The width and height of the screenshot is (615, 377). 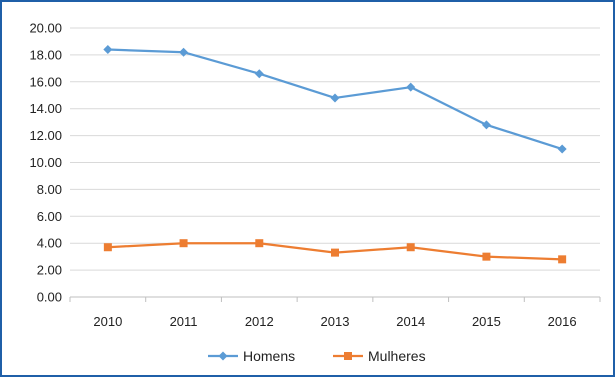 I want to click on y-tick-label: 8.00, so click(x=49, y=189).